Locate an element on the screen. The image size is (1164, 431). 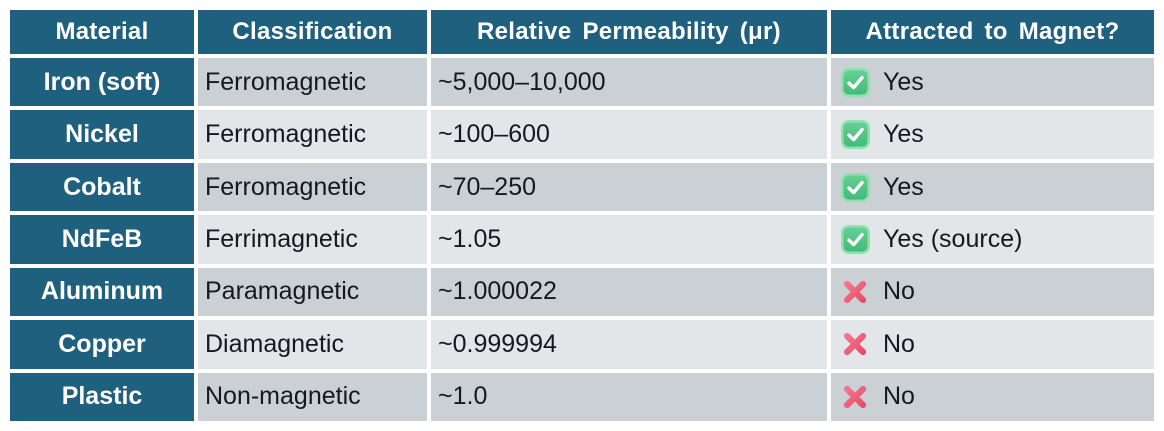
column-header-classification: Classification is located at coordinates (312, 32).